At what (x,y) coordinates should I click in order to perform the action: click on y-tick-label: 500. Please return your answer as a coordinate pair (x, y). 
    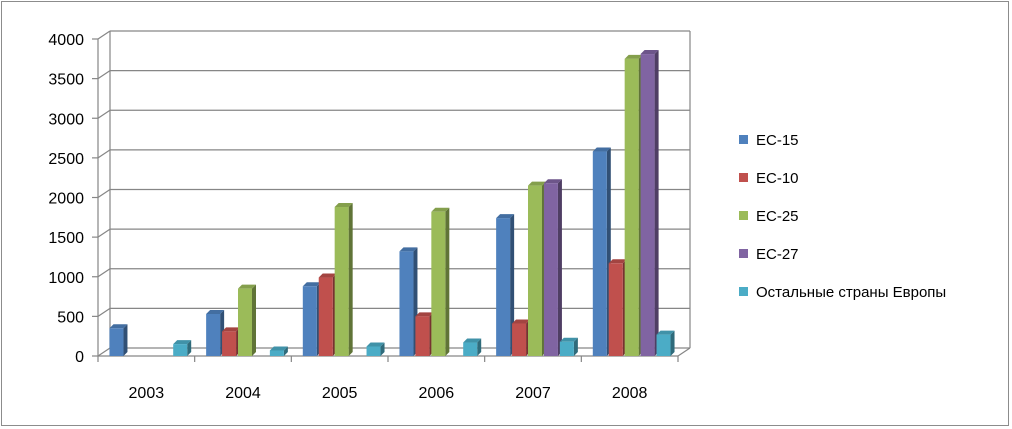
    Looking at the image, I should click on (70, 317).